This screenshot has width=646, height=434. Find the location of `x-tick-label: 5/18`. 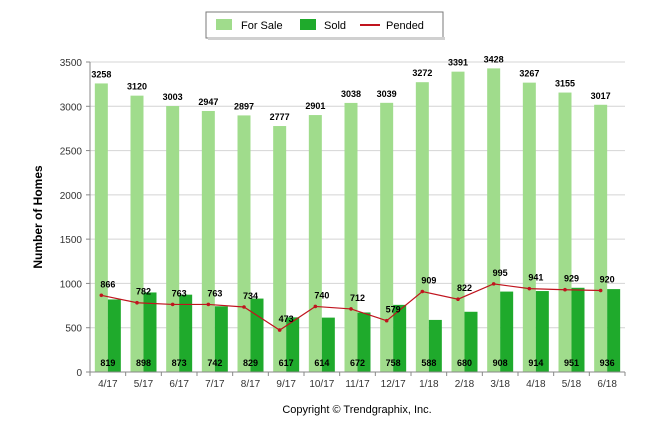

x-tick-label: 5/18 is located at coordinates (572, 384).